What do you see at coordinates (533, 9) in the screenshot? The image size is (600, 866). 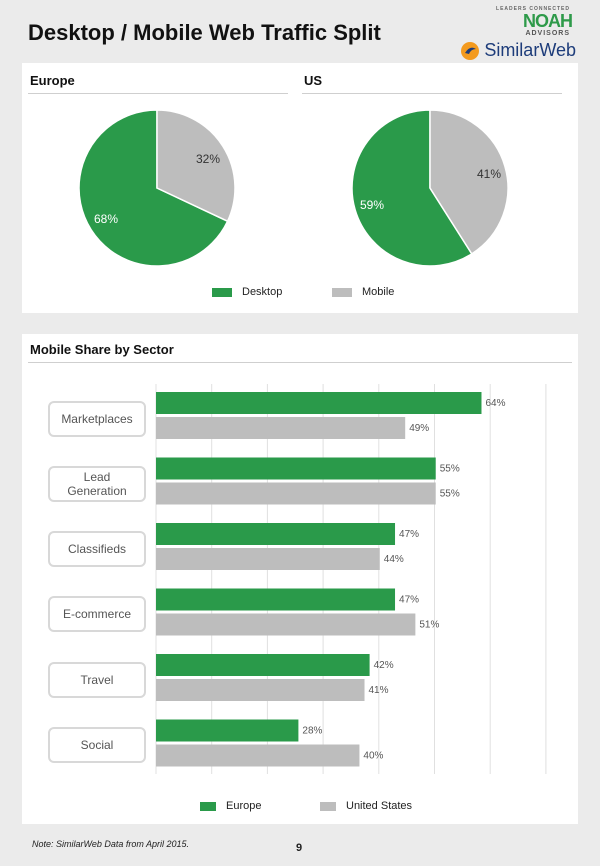 I see `noah-tagline: LEADERS CONNECTED` at bounding box center [533, 9].